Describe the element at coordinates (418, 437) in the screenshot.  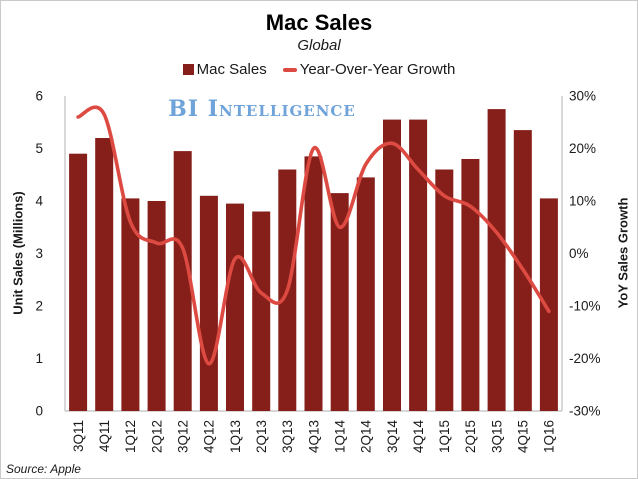
I see `x-axis-category-label: 4Q14` at that location.